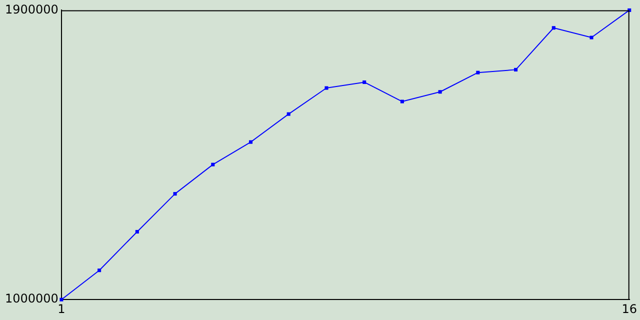 The image size is (640, 320). What do you see at coordinates (31, 299) in the screenshot?
I see `y-tick-label: 1000000` at bounding box center [31, 299].